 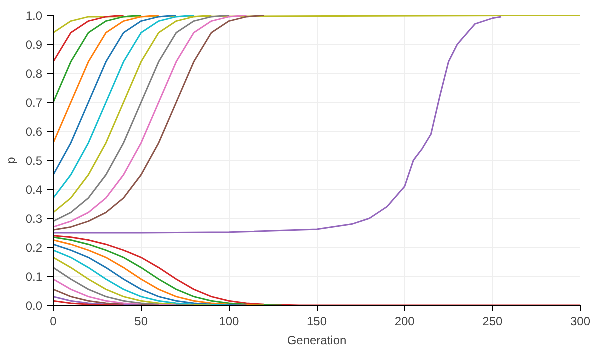 What do you see at coordinates (34, 161) in the screenshot?
I see `y-tick-label: 0.5` at bounding box center [34, 161].